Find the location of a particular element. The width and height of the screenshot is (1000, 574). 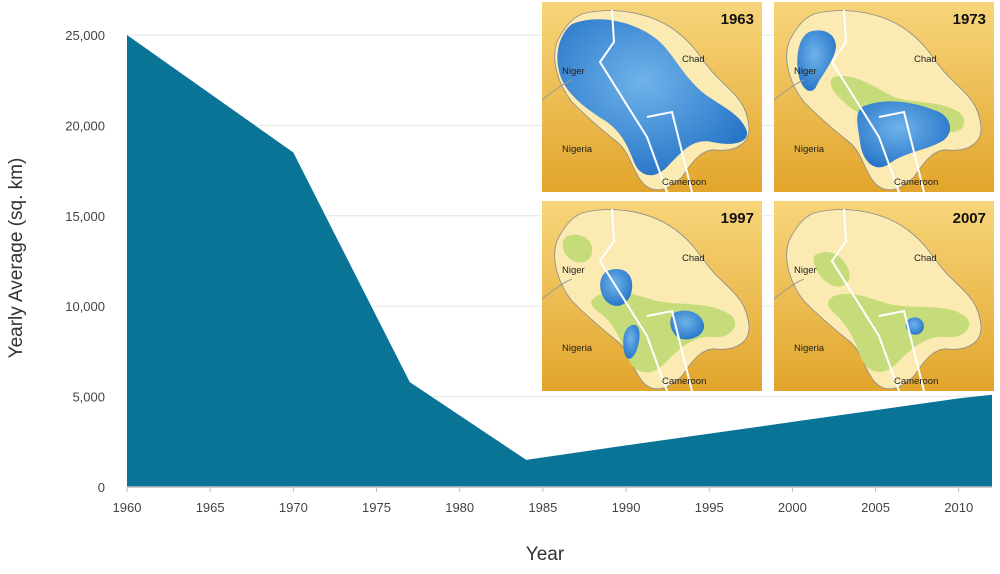

x-tick-label: 1970 is located at coordinates (293, 507).